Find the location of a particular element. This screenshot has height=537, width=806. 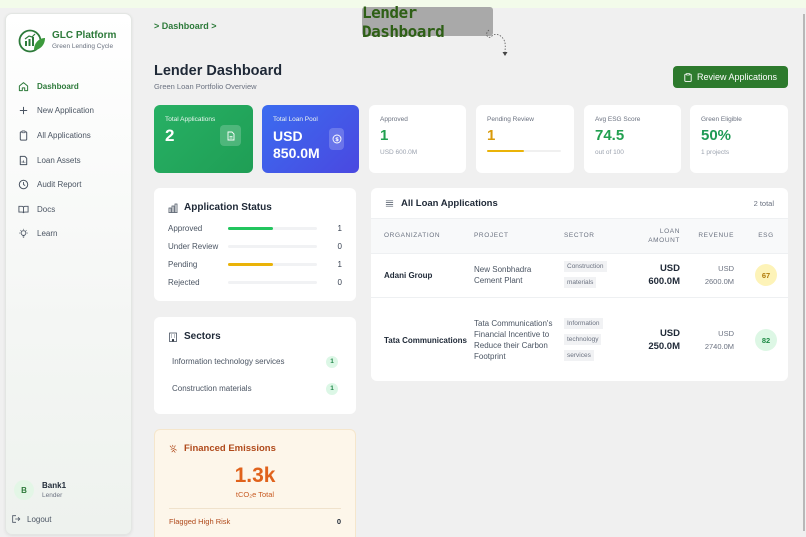

top-strip is located at coordinates (403, 4).